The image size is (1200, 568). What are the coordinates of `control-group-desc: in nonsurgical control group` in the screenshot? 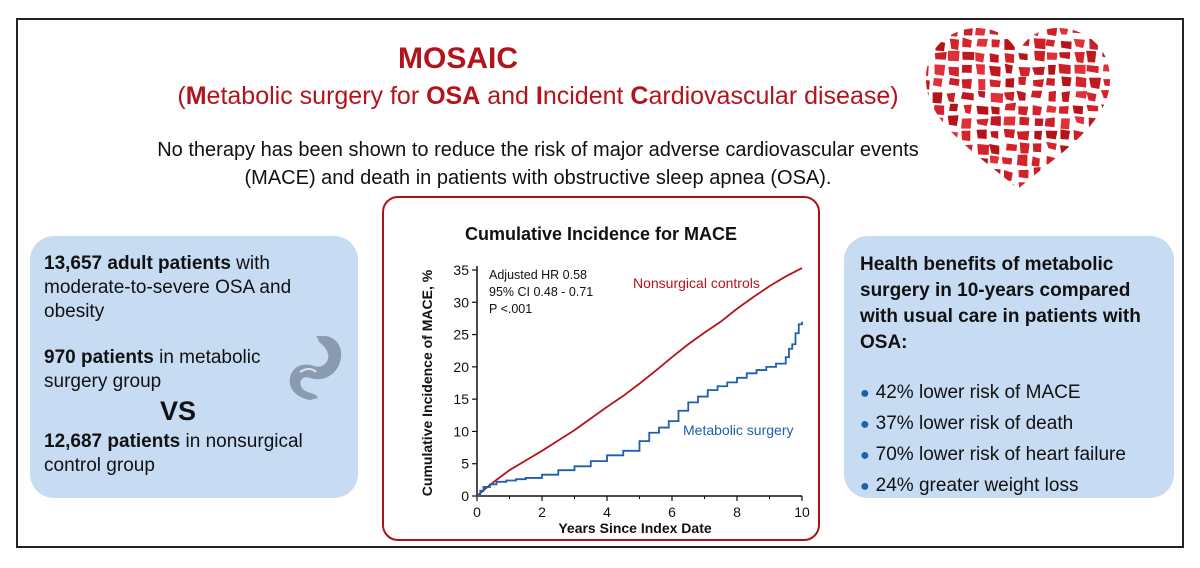 It's located at (173, 453).